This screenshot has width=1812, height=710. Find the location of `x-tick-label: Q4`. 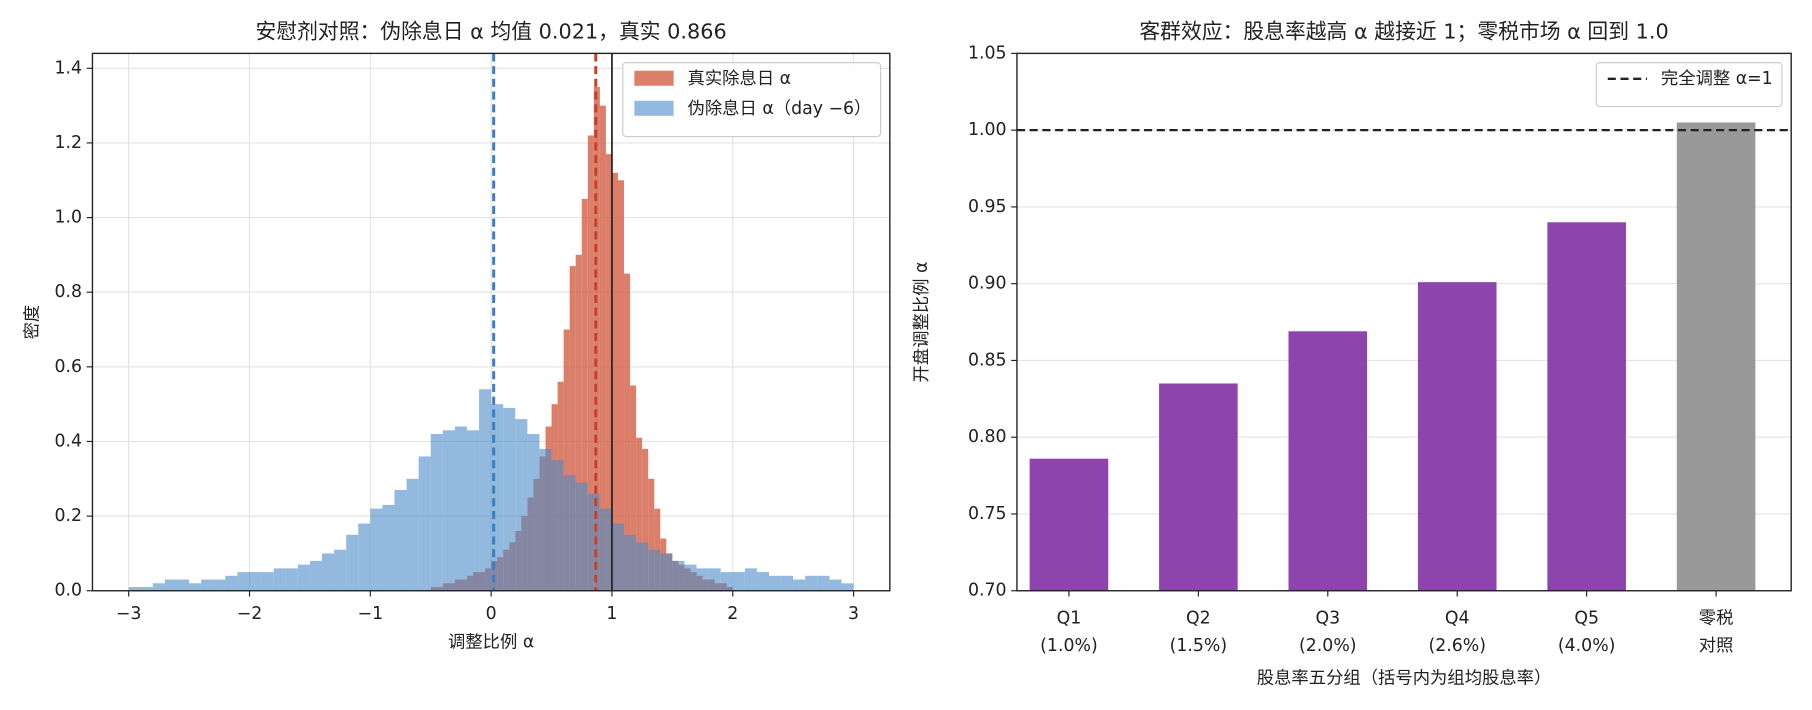

x-tick-label: Q4 is located at coordinates (1457, 618).